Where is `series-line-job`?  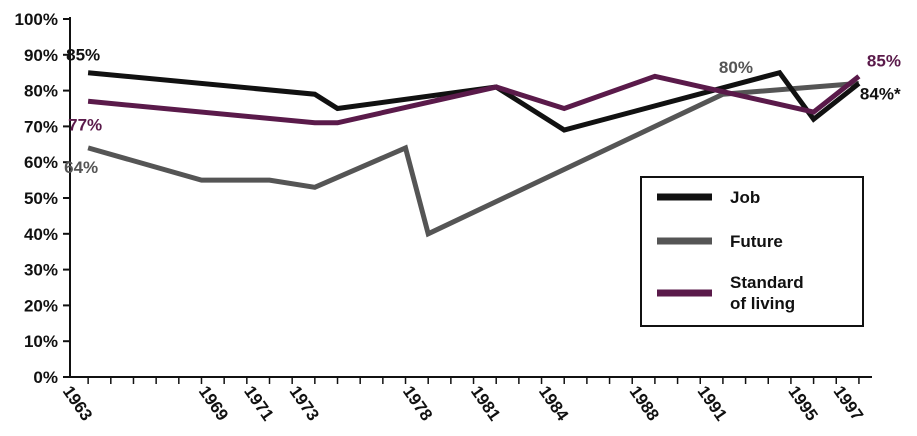
series-line-job is located at coordinates (474, 101).